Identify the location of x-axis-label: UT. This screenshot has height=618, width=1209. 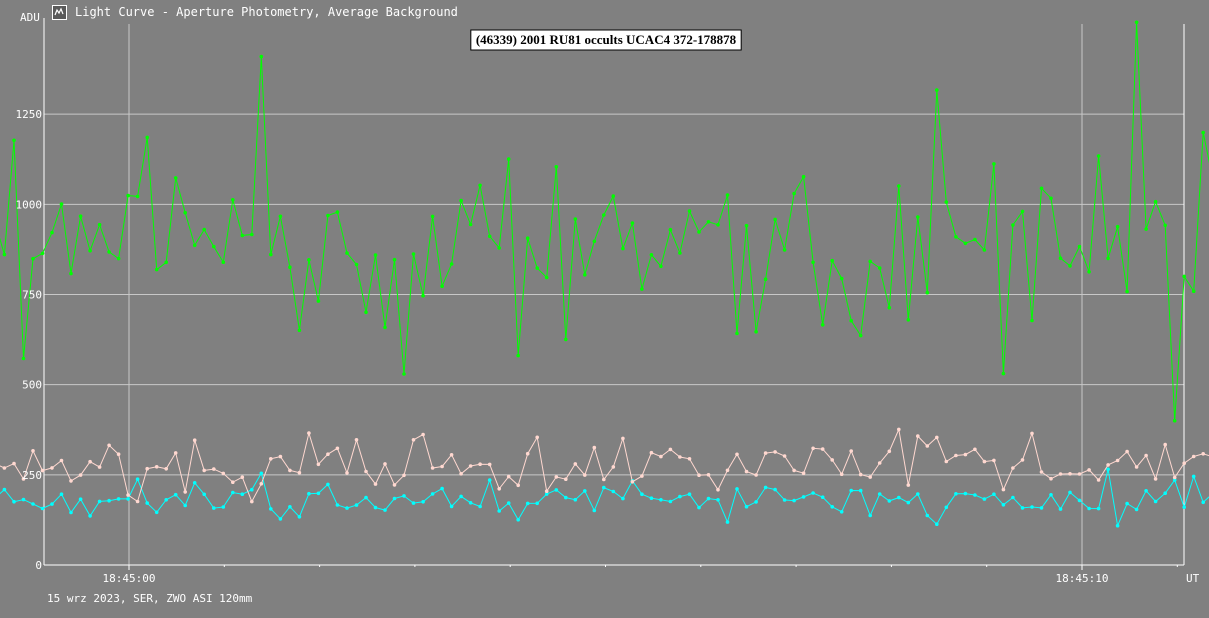
(1193, 578).